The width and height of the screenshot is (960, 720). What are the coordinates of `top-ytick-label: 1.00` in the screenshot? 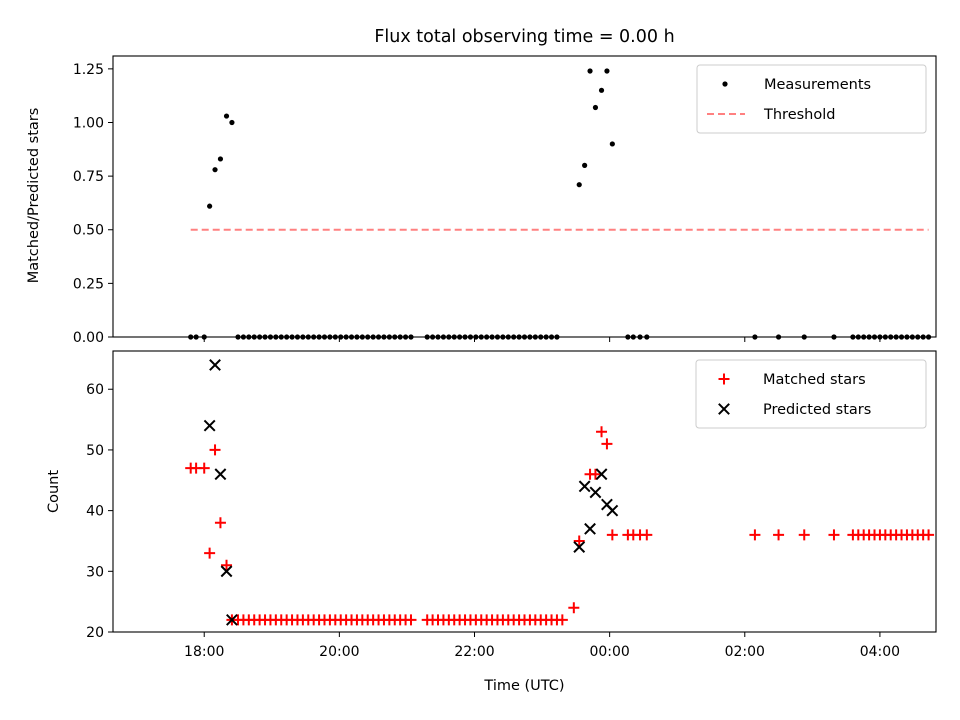 It's located at (88, 123).